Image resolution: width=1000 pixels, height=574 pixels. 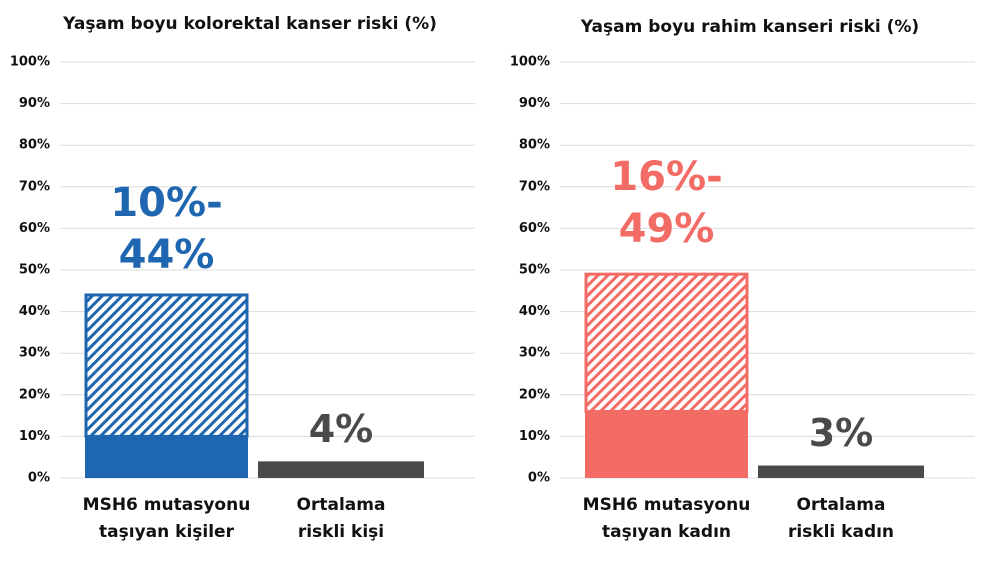 What do you see at coordinates (841, 433) in the screenshot?
I see `value-label: 3%` at bounding box center [841, 433].